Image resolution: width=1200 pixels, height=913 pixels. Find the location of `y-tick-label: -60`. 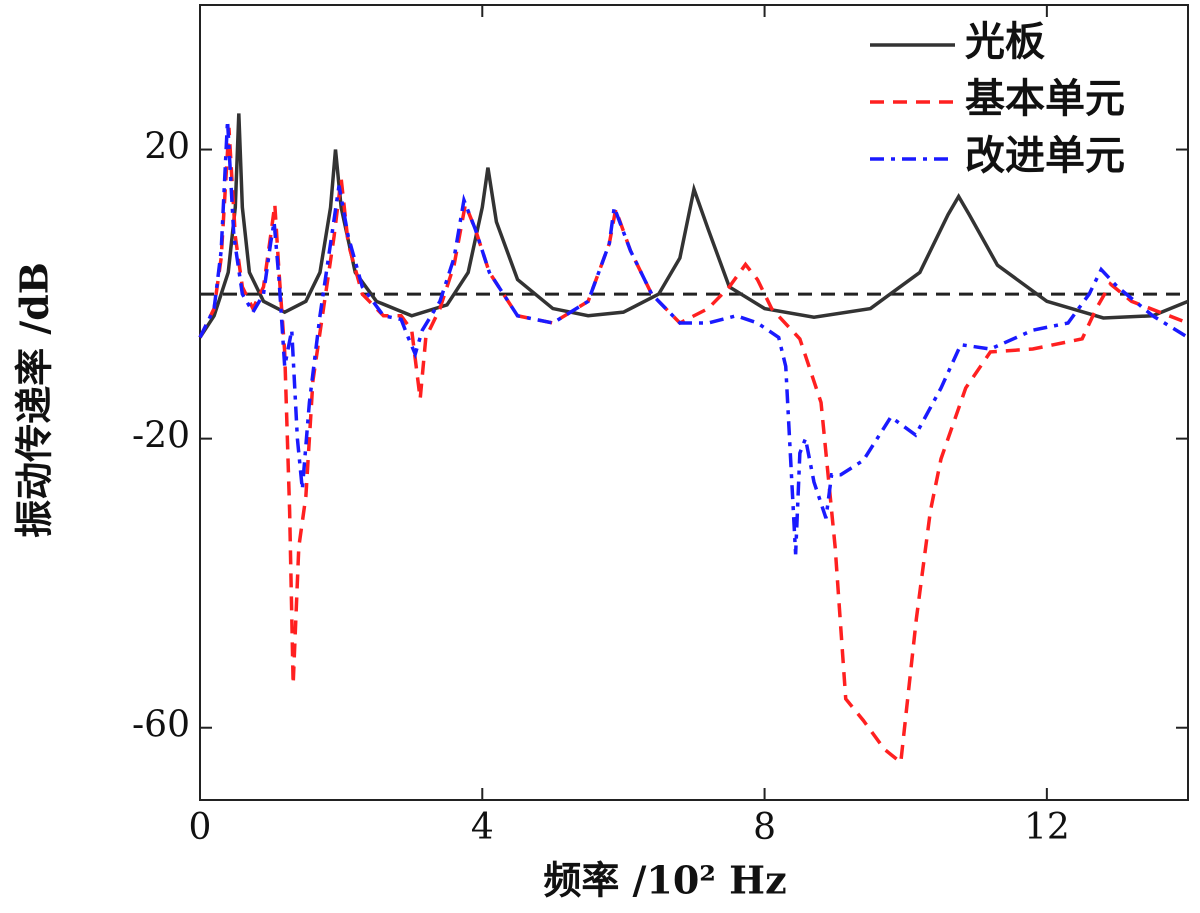

y-tick-label: -60 is located at coordinates (161, 725).